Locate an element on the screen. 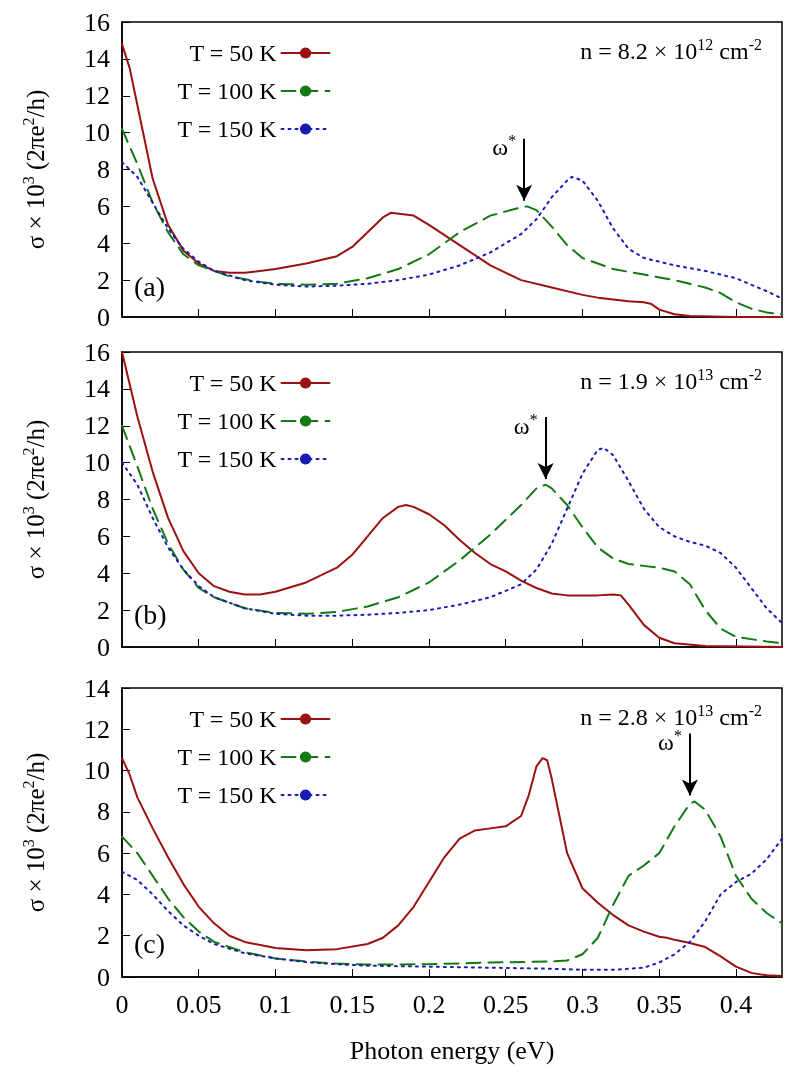 The image size is (794, 1078). x-tick-label: 0.05 is located at coordinates (198, 1004).